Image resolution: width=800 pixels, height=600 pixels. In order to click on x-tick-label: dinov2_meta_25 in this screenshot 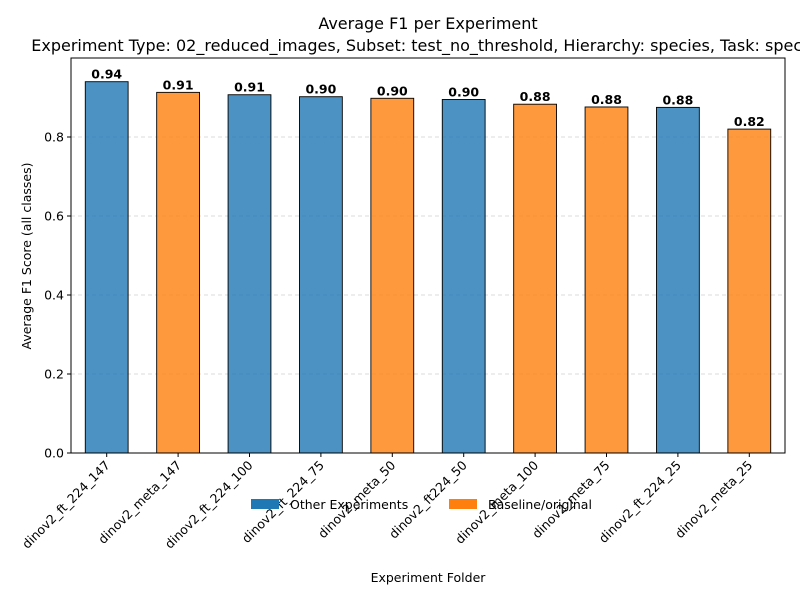, I will do `click(714, 500)`.